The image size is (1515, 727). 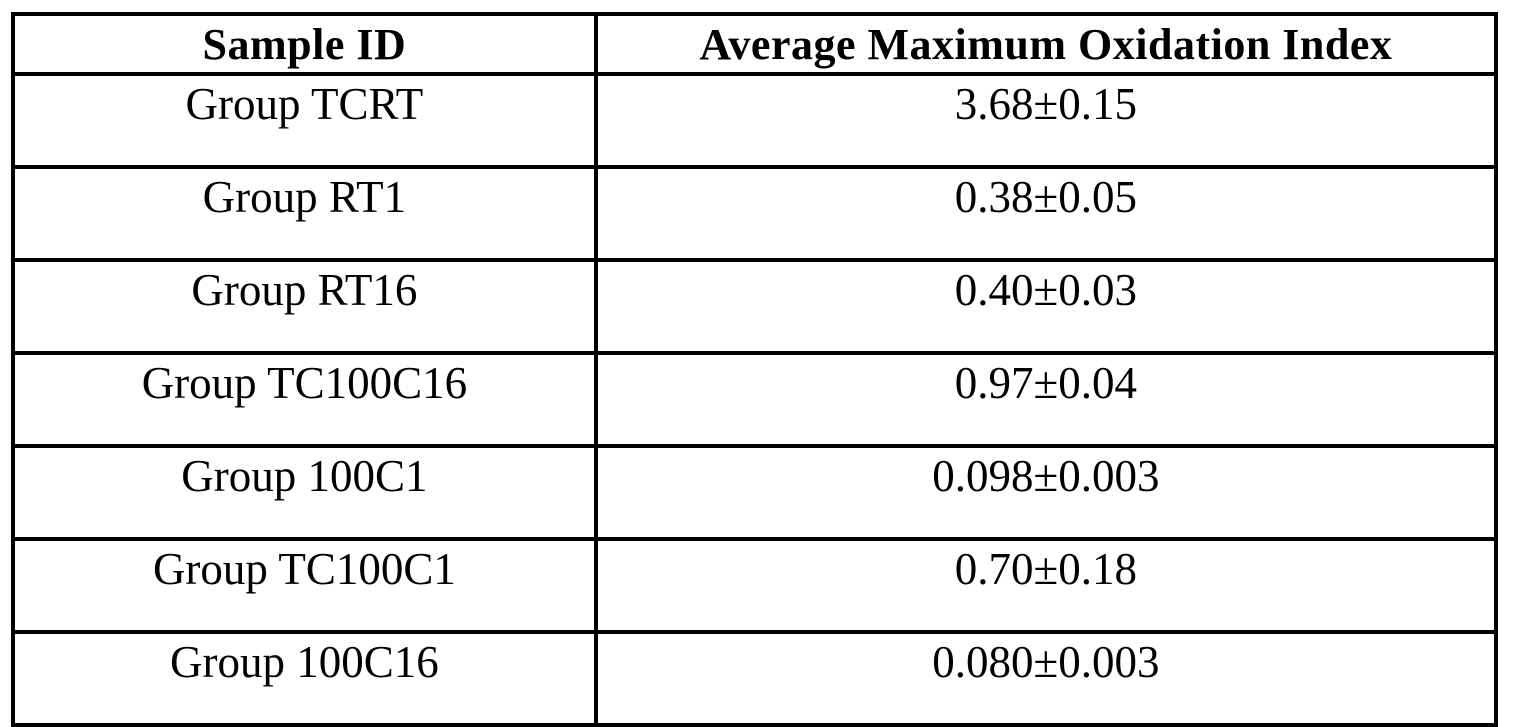 I want to click on value-cell: 0.38±0.05, so click(x=1046, y=213).